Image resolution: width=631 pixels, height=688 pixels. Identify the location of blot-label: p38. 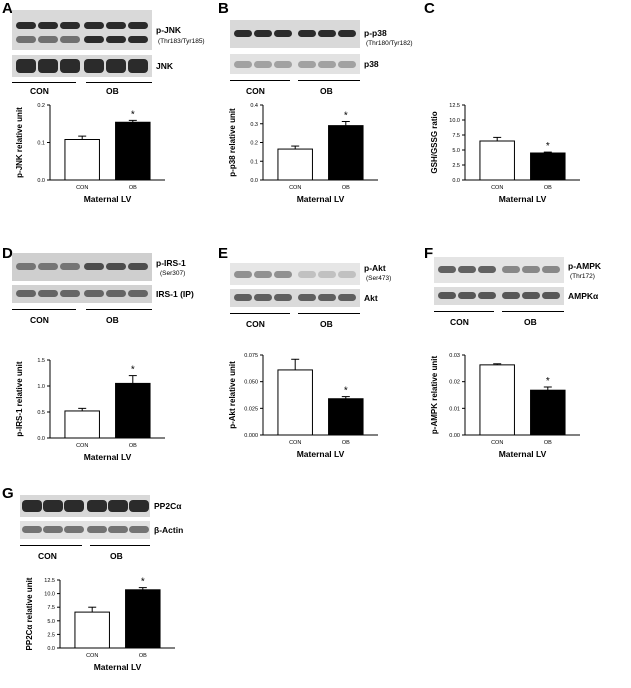
(371, 64).